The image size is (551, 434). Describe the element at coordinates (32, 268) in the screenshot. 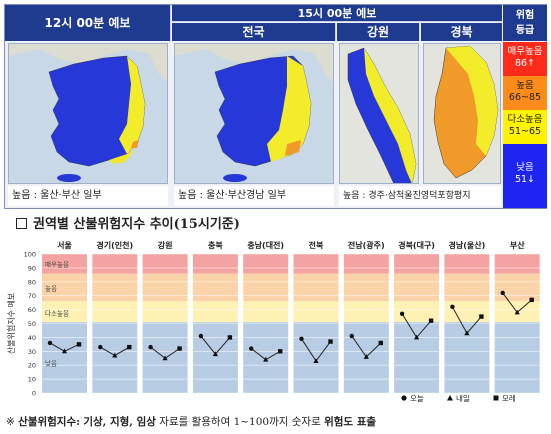

I see `y-tick-label: 90` at that location.